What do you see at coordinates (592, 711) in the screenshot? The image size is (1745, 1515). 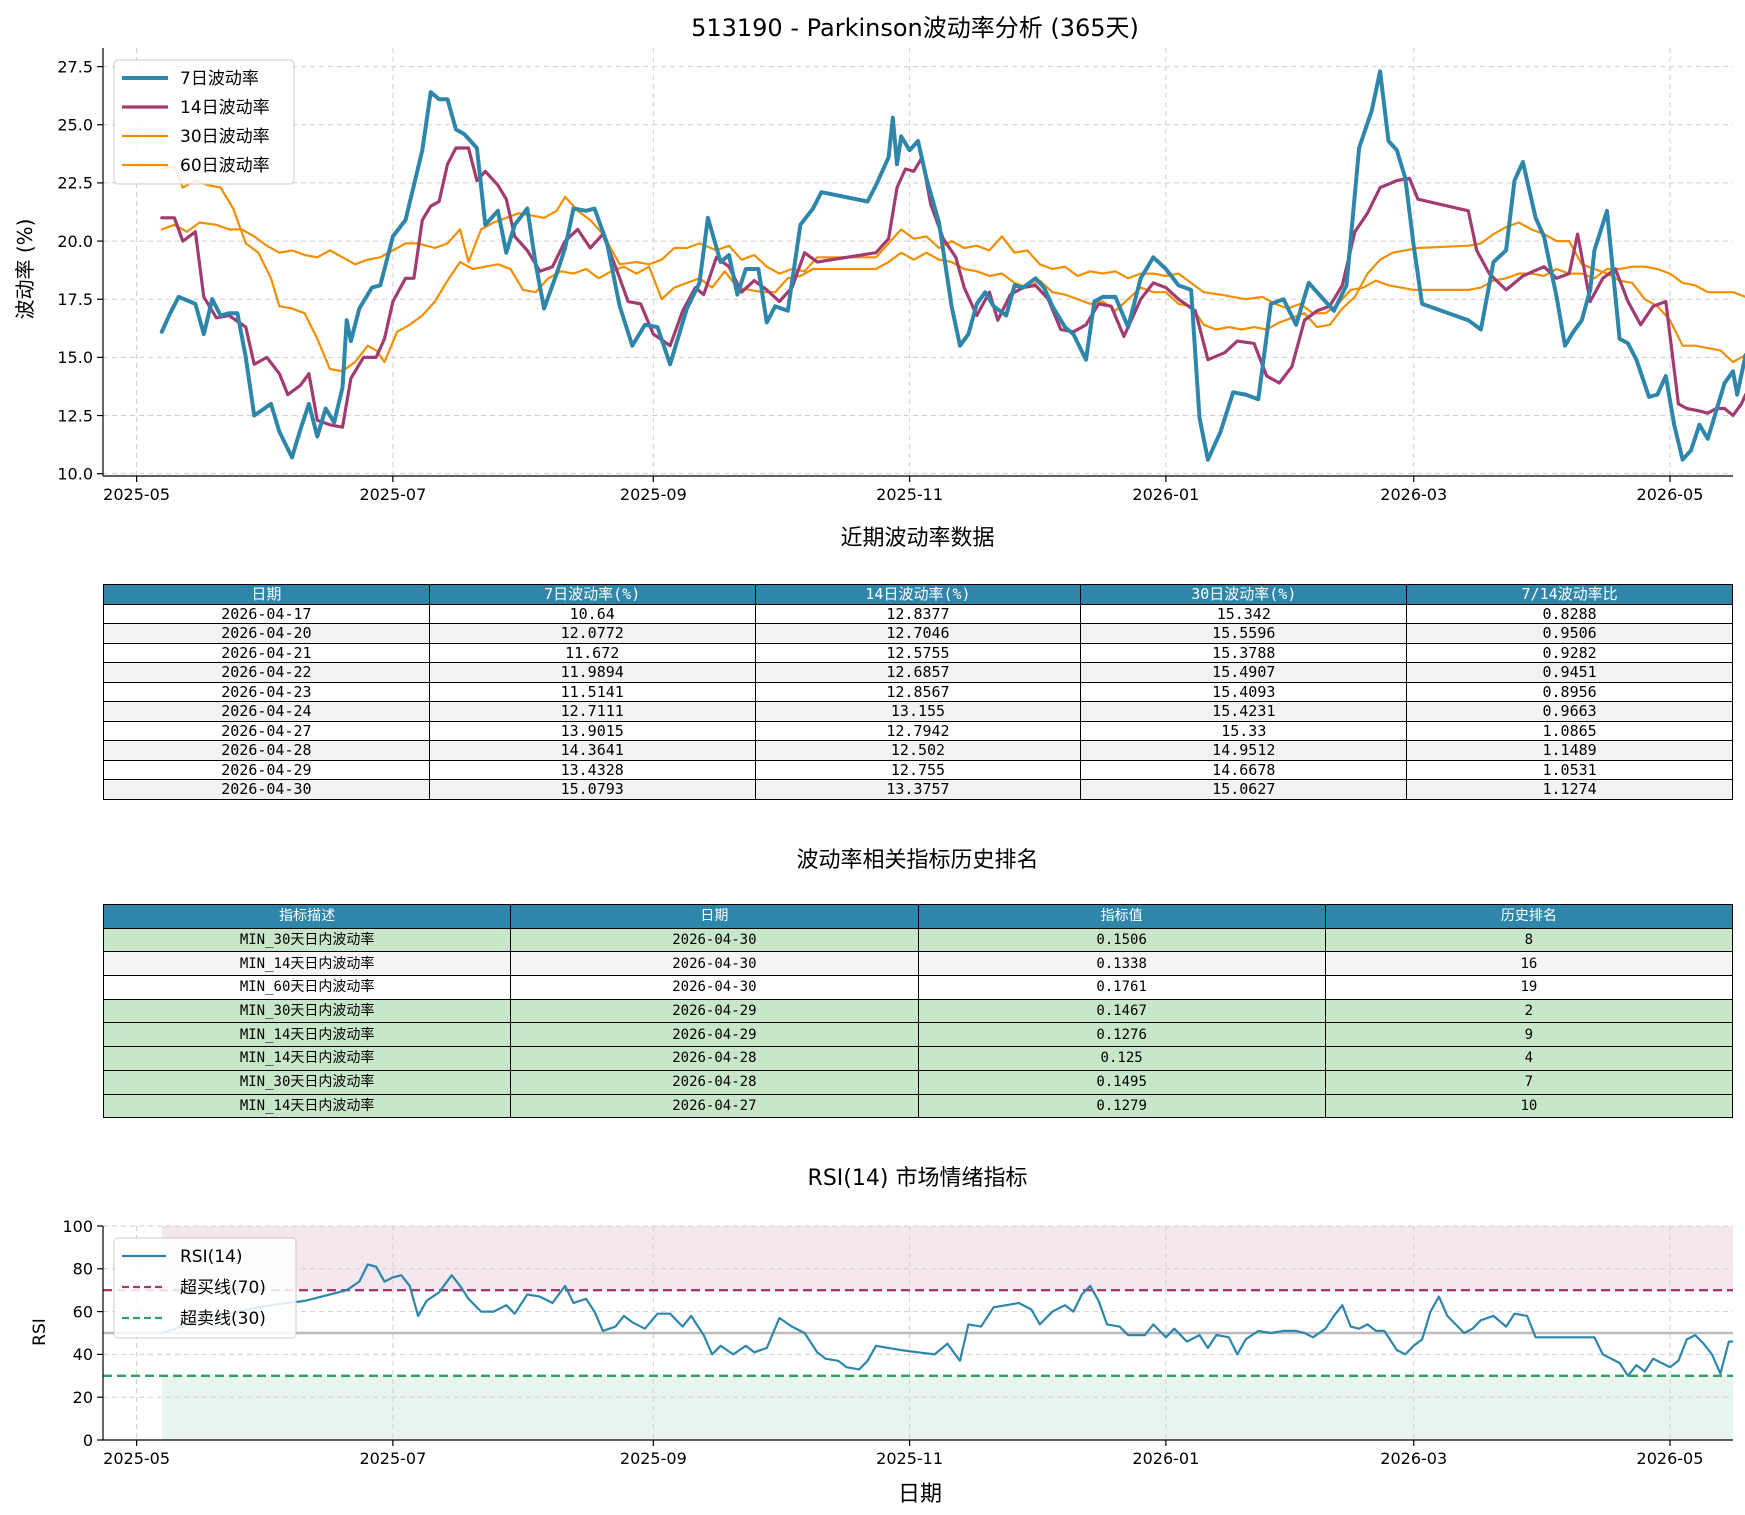 I see `table-cell: 12.7111` at bounding box center [592, 711].